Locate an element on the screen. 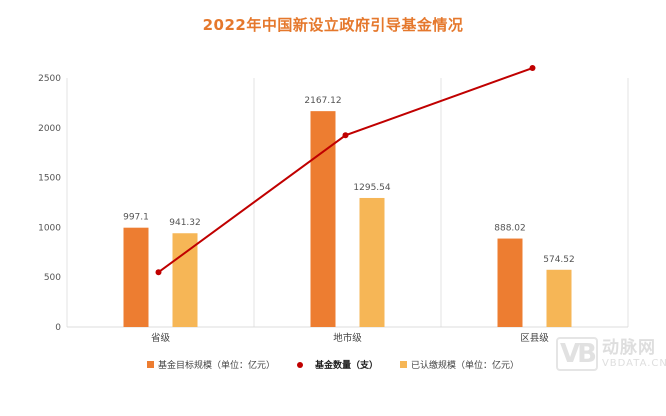 The width and height of the screenshot is (666, 416). x-category-label: 地市级 is located at coordinates (347, 338).